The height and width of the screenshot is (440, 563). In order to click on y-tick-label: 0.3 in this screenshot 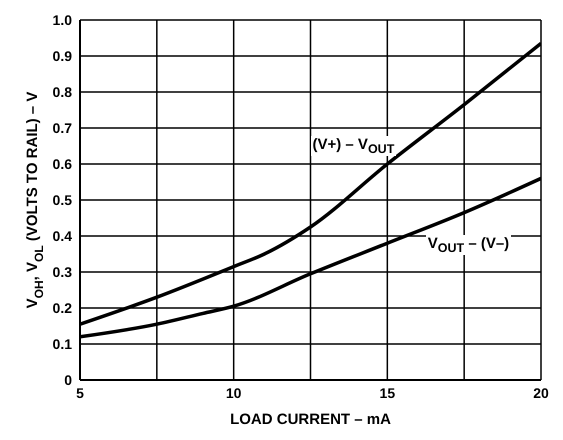, I will do `click(62, 272)`.